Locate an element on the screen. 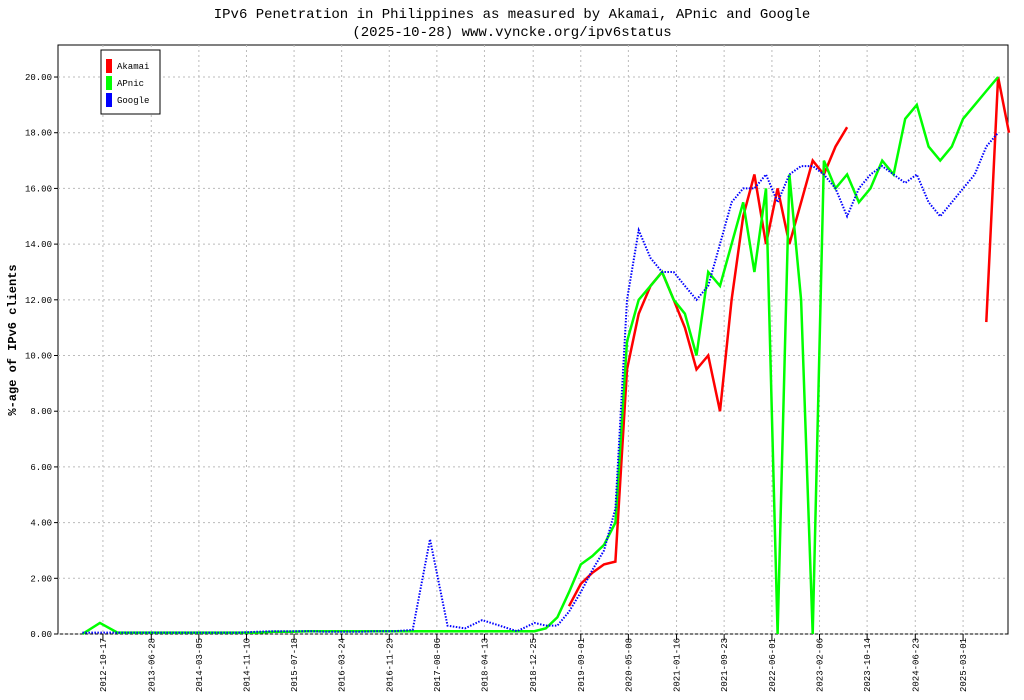  x-tick-label: 2023-10-14 is located at coordinates (868, 665).